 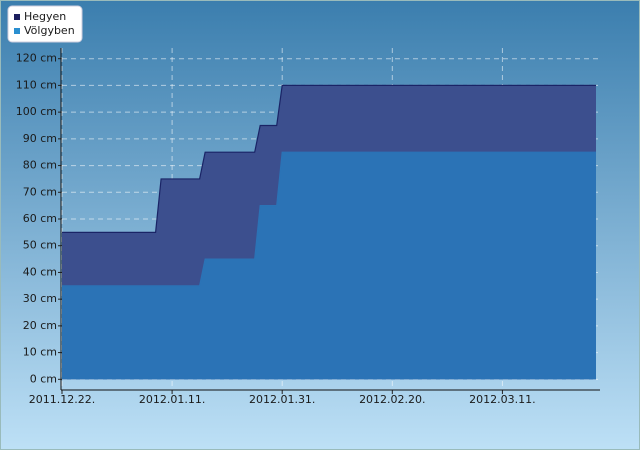 I want to click on x-tick-label: 2012.01.11., so click(x=172, y=399).